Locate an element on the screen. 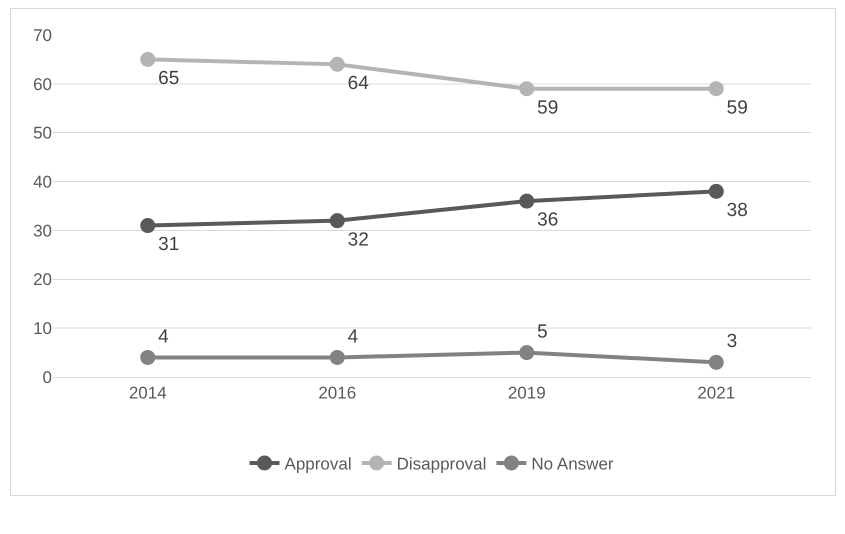  legend-label: Approval is located at coordinates (318, 464).